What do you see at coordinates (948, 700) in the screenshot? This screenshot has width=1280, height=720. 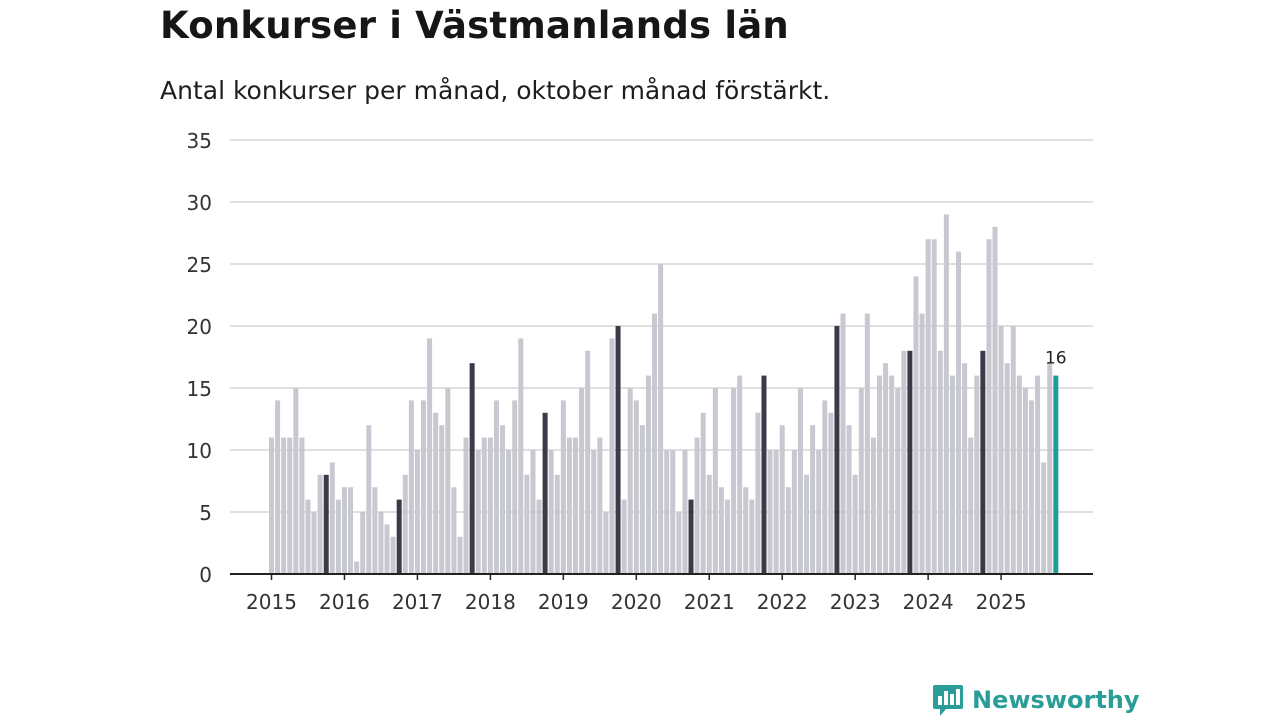 I see `newsworthy-logo-icon` at bounding box center [948, 700].